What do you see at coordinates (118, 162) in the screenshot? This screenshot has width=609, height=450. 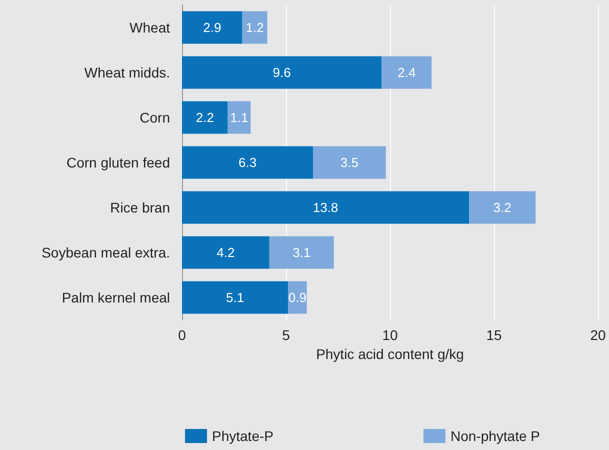 I see `y-tick-label: Corn gluten feed` at bounding box center [118, 162].